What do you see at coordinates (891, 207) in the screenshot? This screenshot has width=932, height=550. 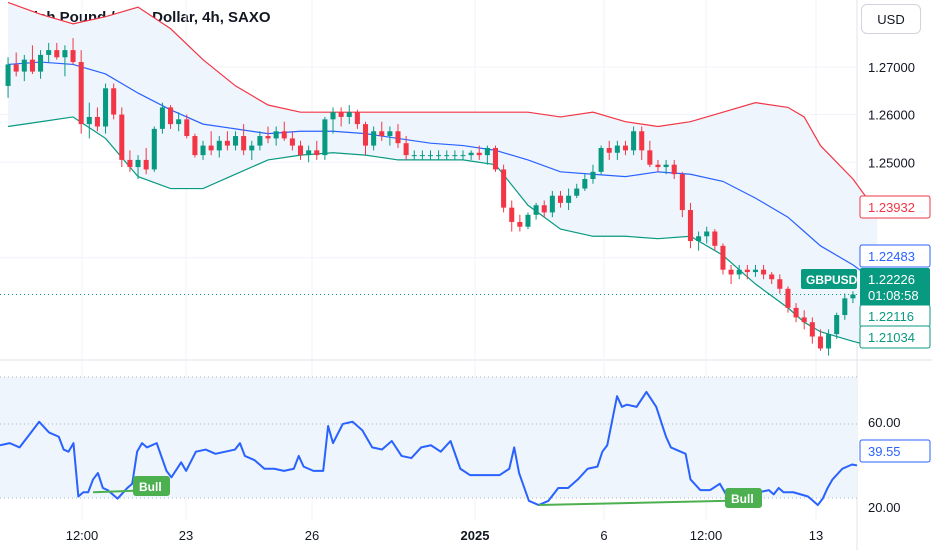 I see `upper-band-value: 1.23932` at bounding box center [891, 207].